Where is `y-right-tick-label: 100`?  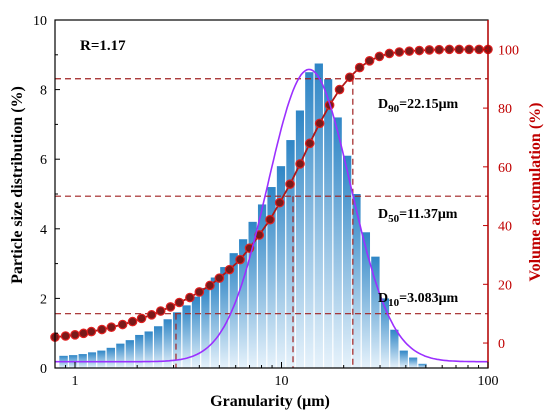 y-right-tick-label: 100 is located at coordinates (508, 50).